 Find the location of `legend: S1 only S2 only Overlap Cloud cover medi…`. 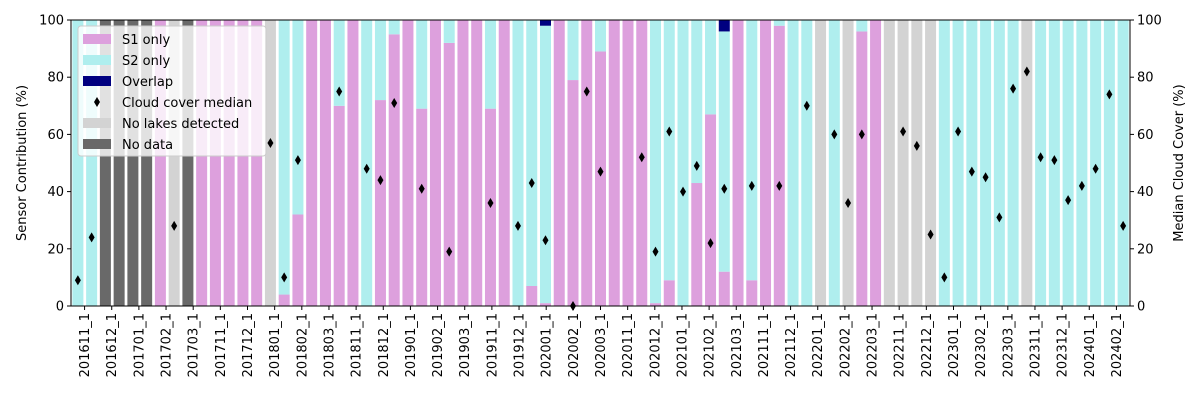

legend: S1 only S2 only Overlap Cloud cover medi… is located at coordinates (172, 91).